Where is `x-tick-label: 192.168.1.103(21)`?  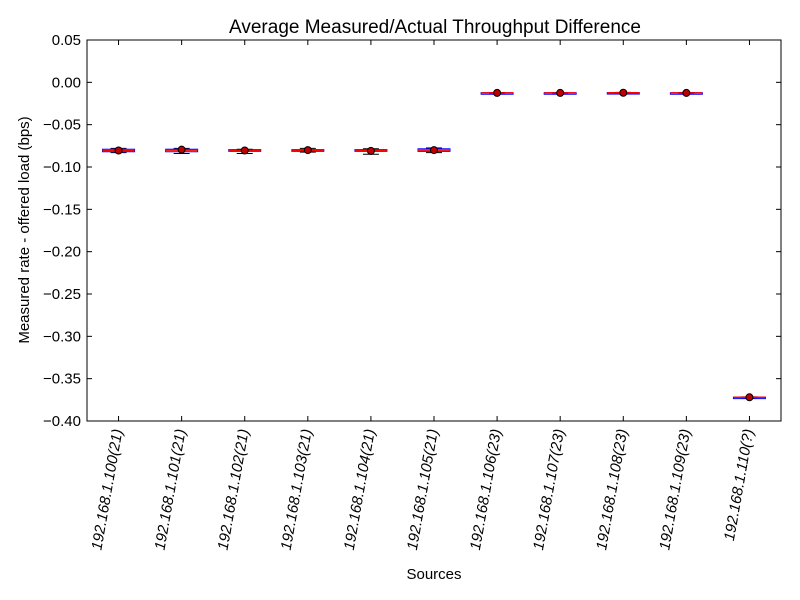 x-tick-label: 192.168.1.103(21) is located at coordinates (297, 490).